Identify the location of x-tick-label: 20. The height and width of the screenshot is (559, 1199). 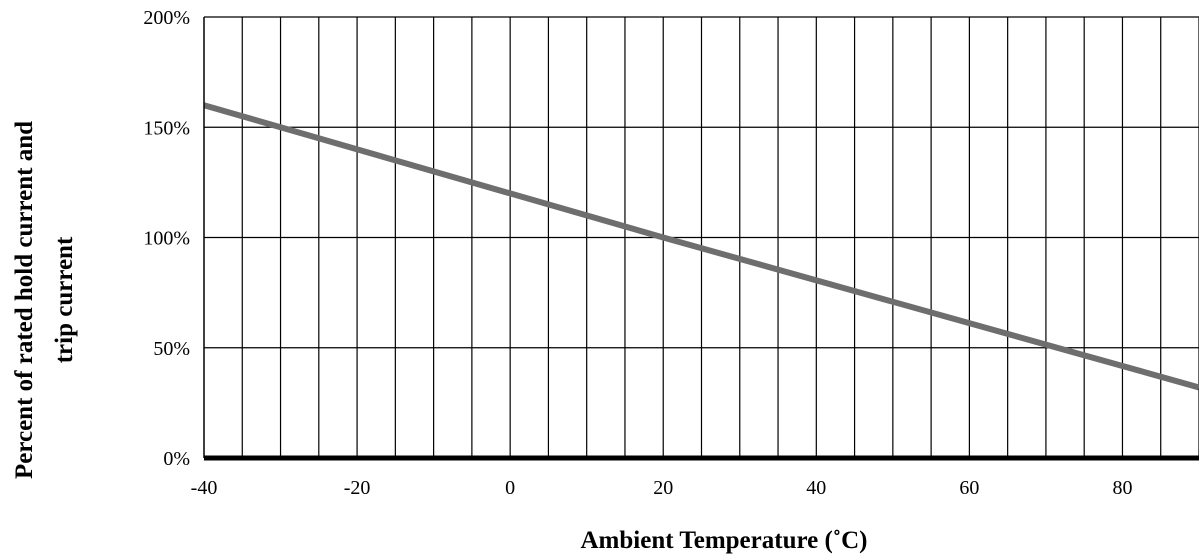
(663, 488).